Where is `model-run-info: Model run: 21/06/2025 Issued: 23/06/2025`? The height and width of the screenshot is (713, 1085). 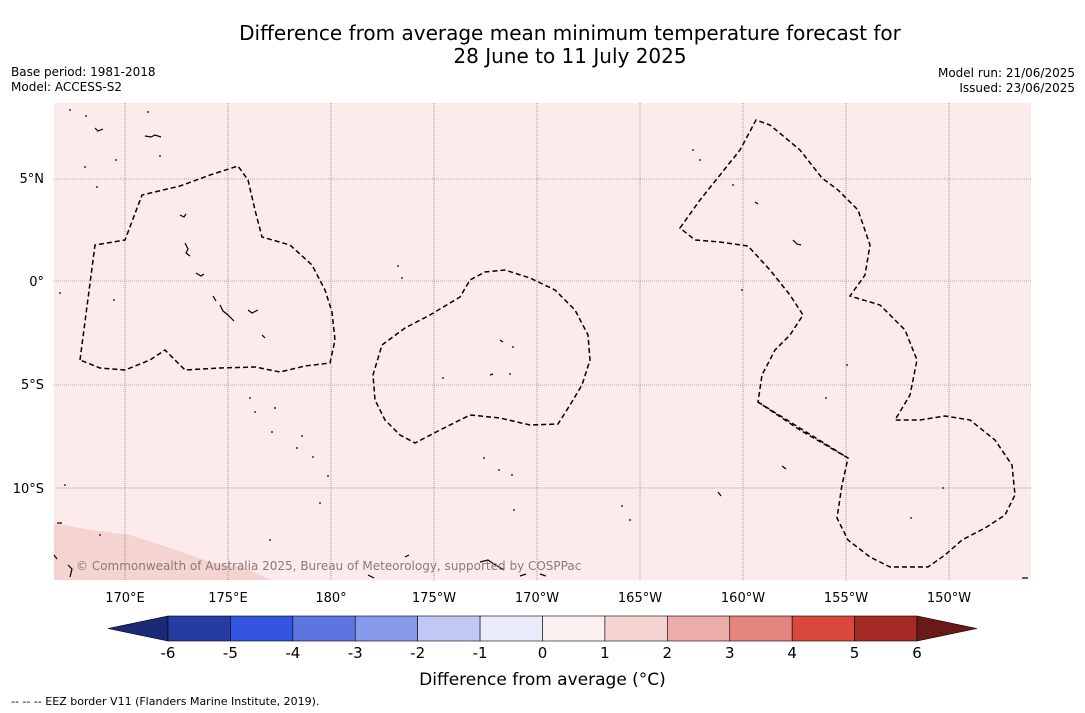 model-run-info: Model run: 21/06/2025 Issued: 23/06/2025 is located at coordinates (1006, 81).